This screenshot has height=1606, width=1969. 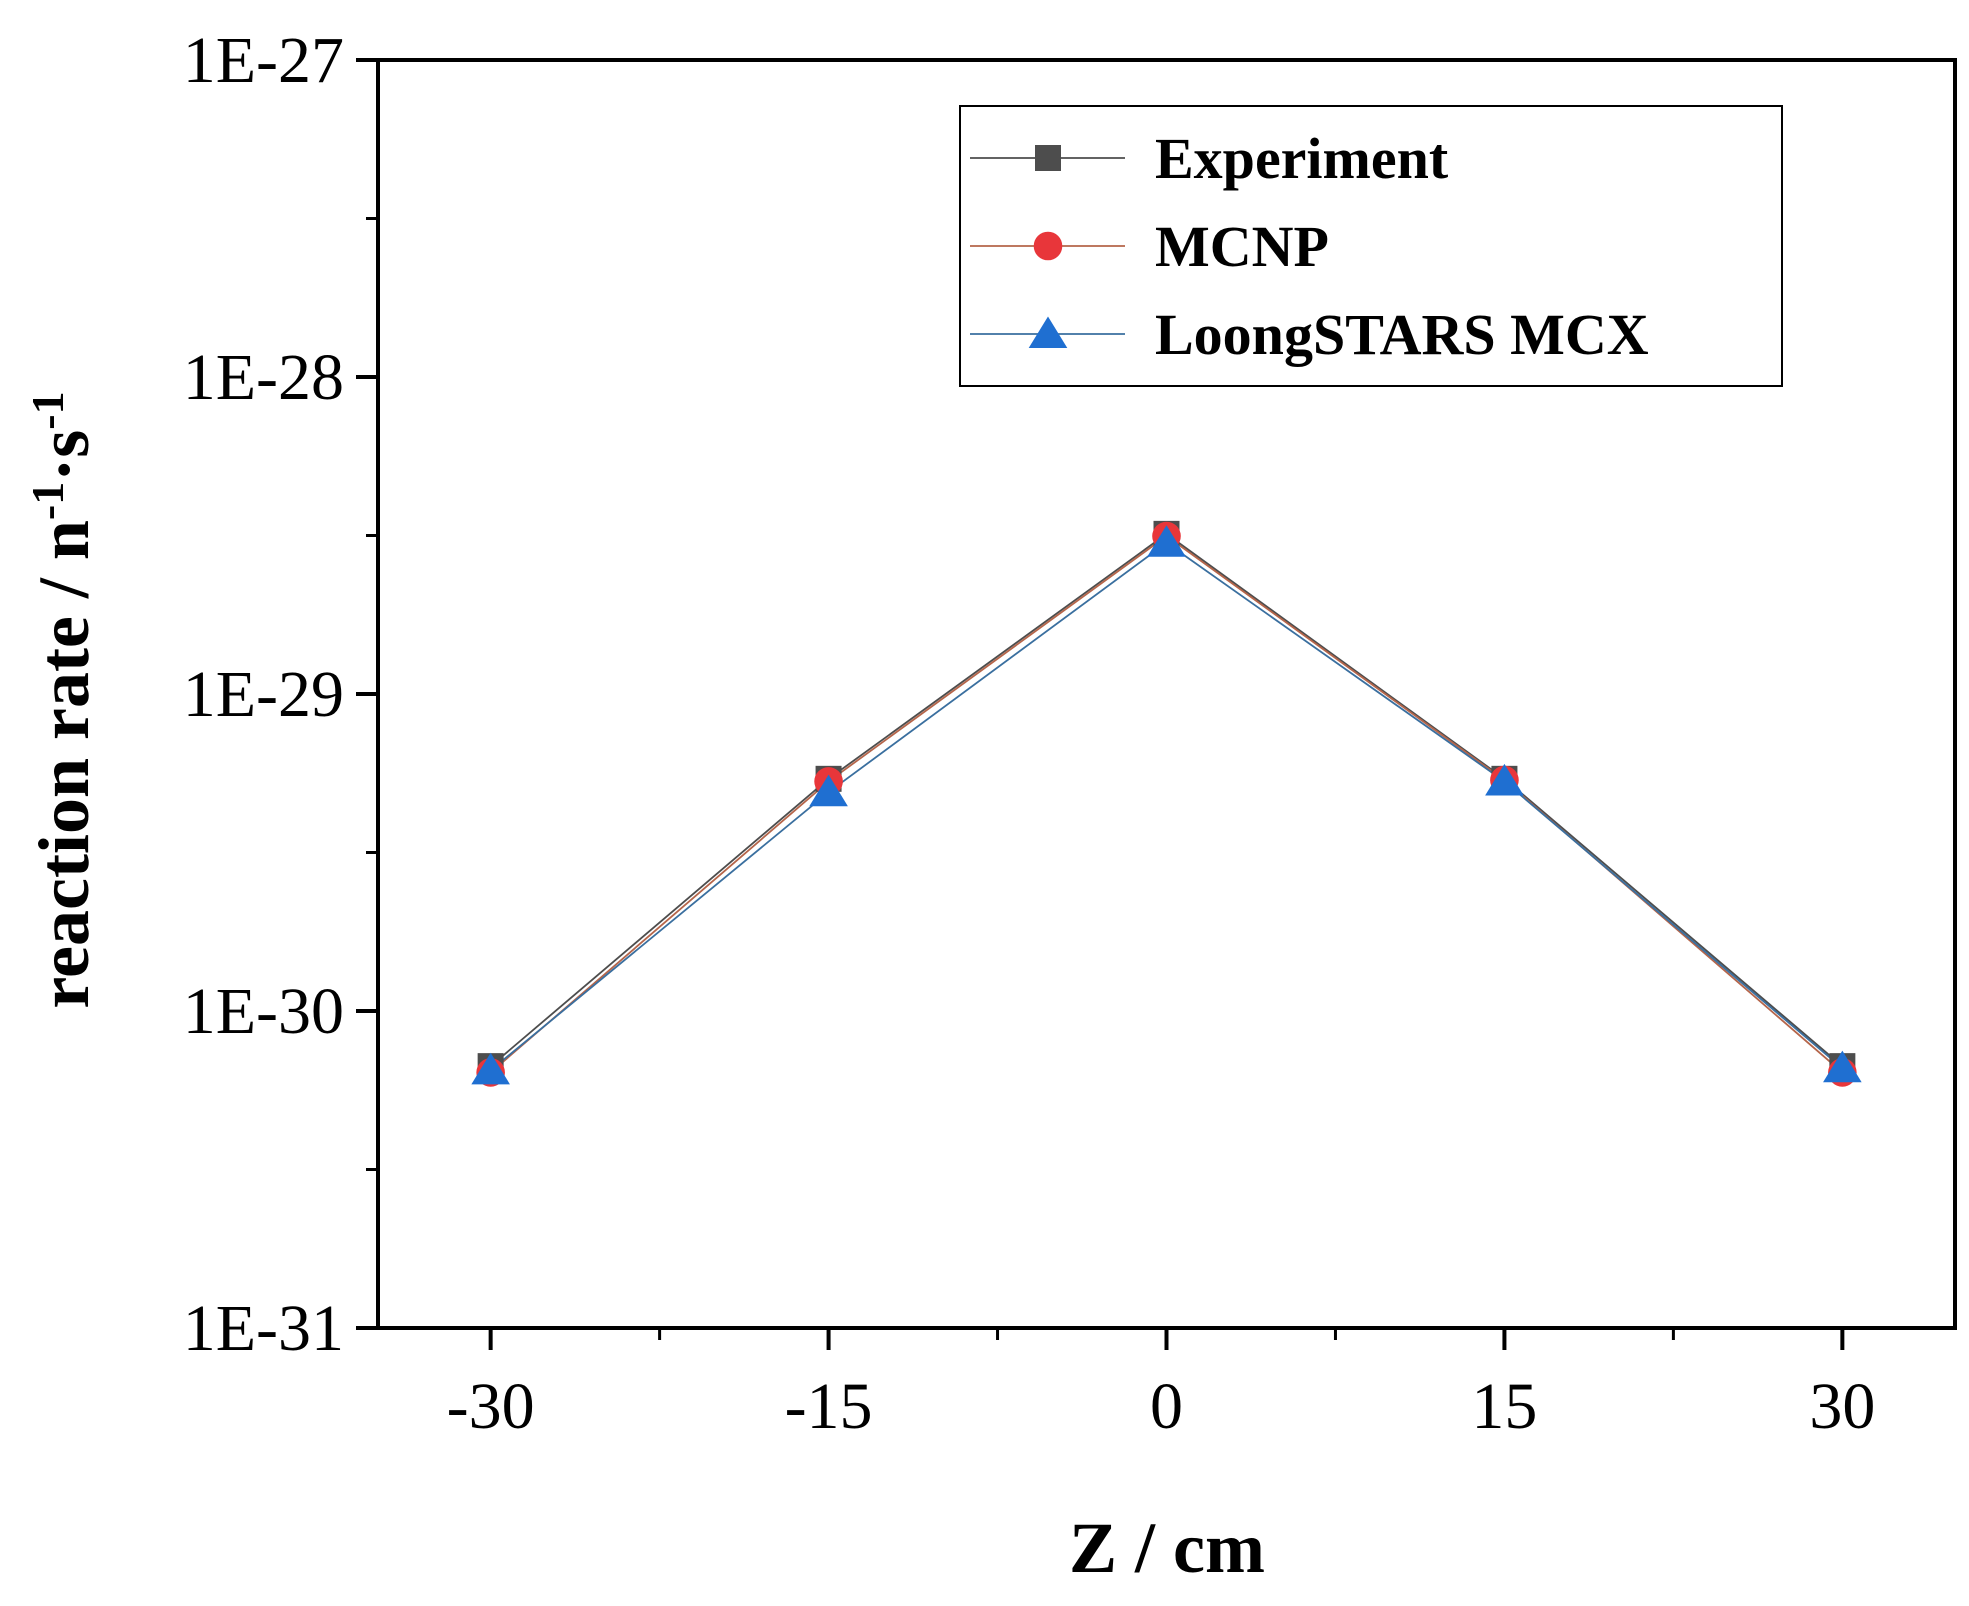 I want to click on y-tick-label: 1E-30, so click(x=263, y=1011).